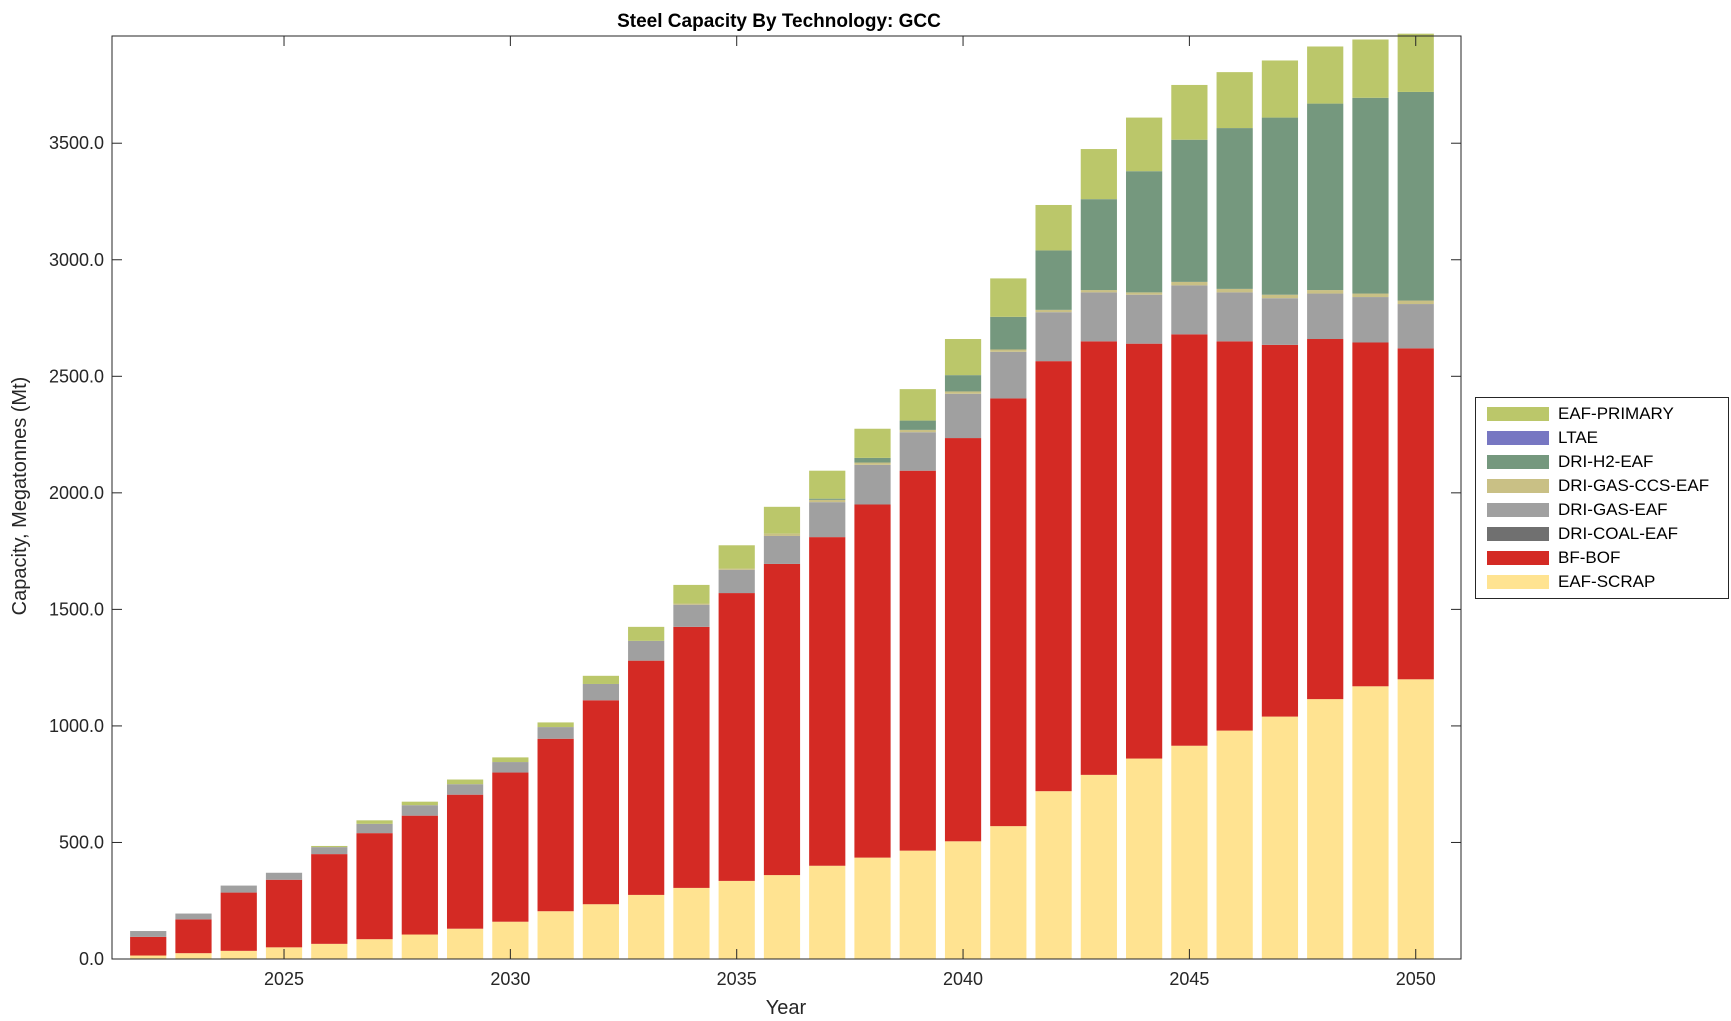 This screenshot has width=1731, height=1021. Describe the element at coordinates (1415, 819) in the screenshot. I see `bar-segment-eaf-scrap-2050` at that location.